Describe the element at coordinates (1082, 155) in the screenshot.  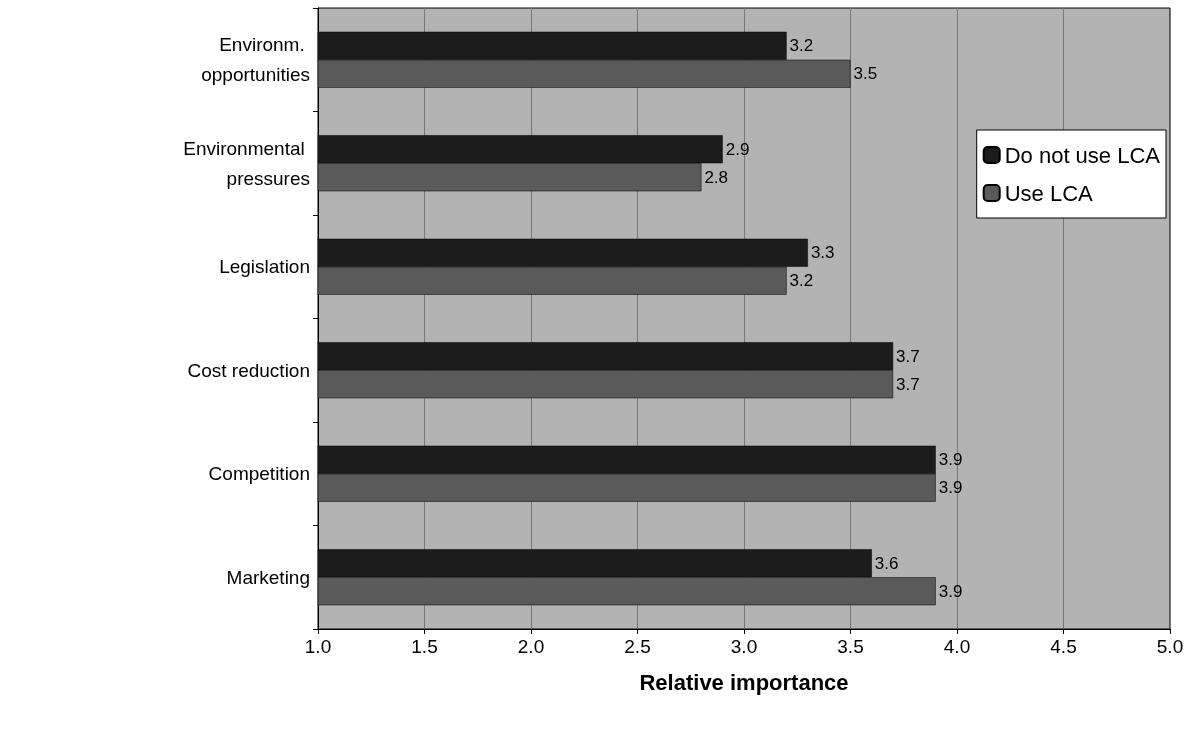
I see `legend-label: Do not use LCA` at that location.